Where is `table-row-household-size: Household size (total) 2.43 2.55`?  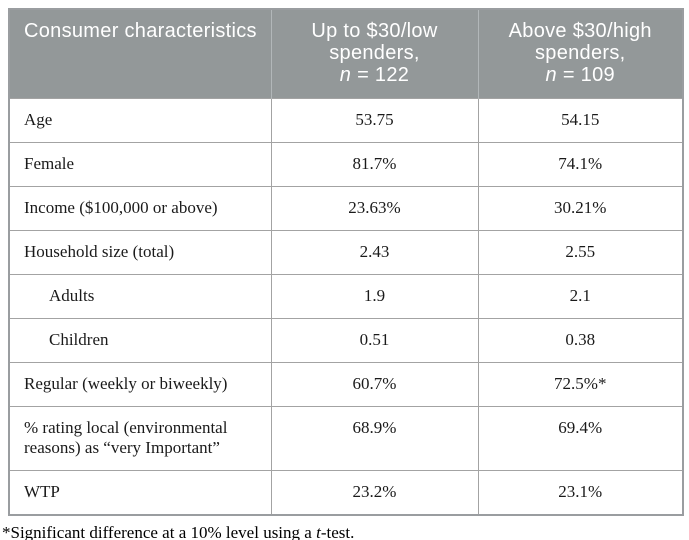 table-row-household-size: Household size (total) 2.43 2.55 is located at coordinates (346, 252).